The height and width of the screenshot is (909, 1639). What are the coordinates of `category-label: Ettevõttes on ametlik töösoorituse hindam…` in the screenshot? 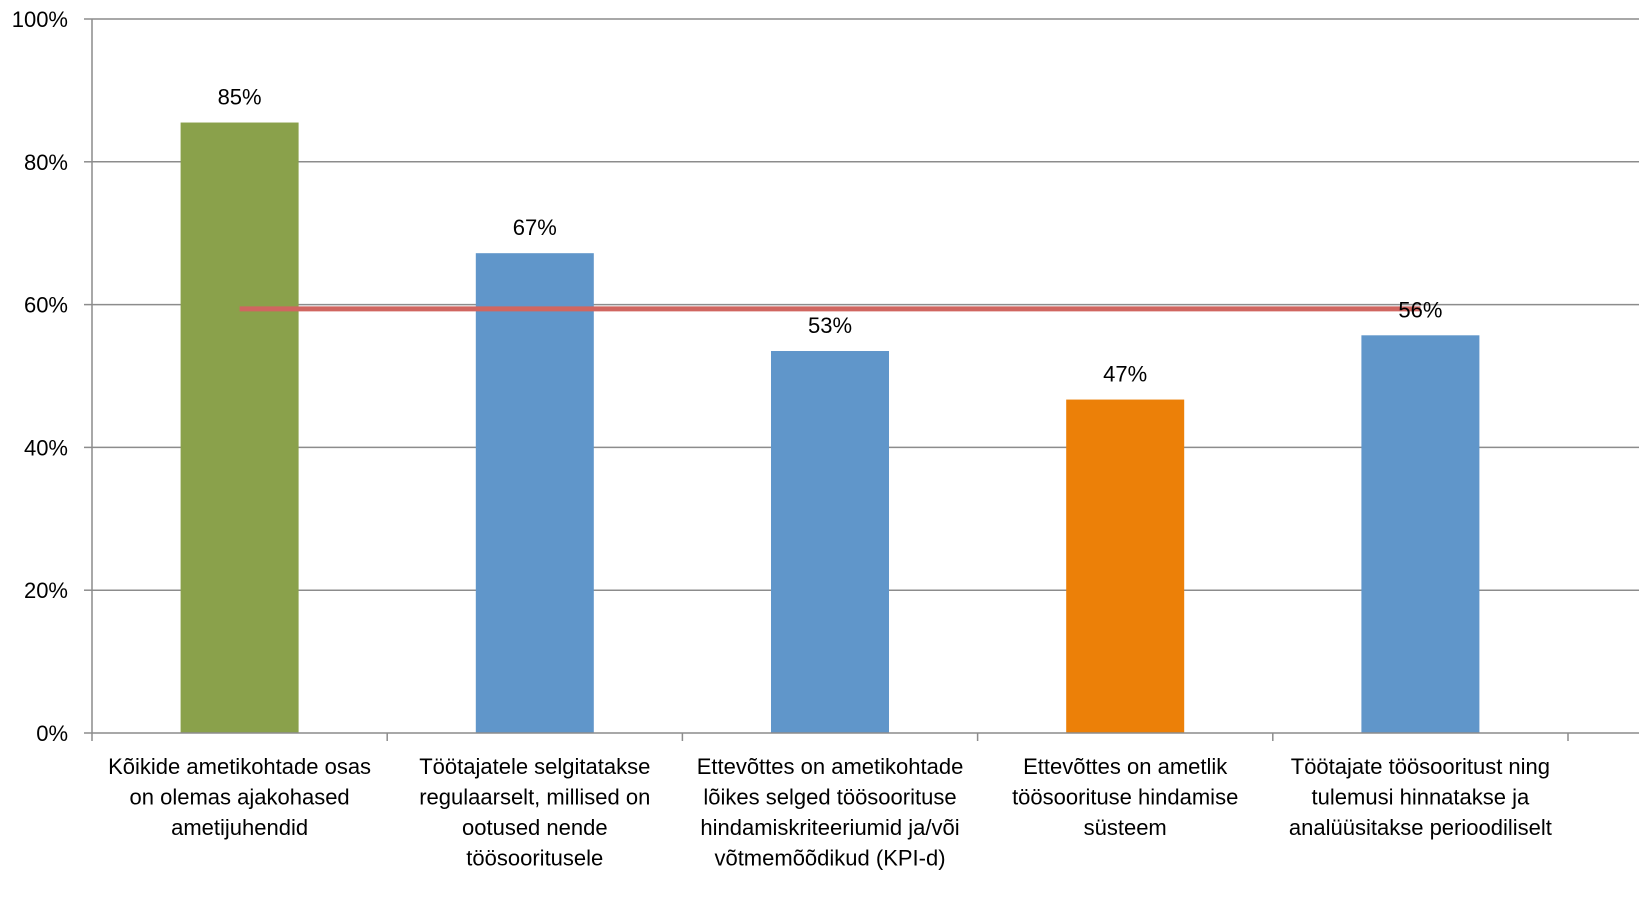 It's located at (1125, 797).